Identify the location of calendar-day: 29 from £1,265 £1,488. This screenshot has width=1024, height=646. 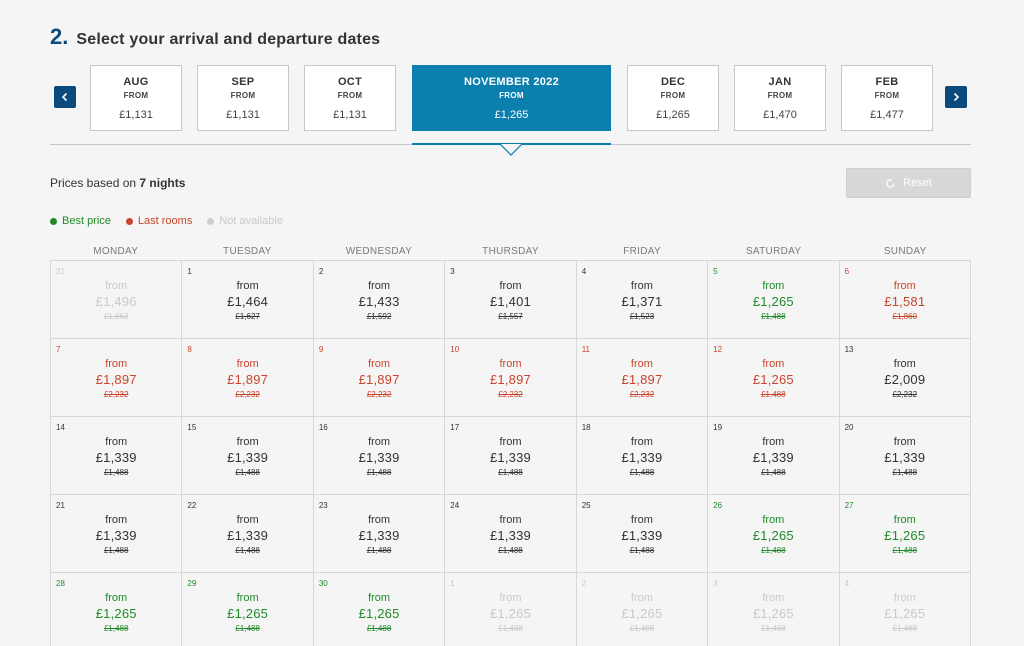
(248, 609).